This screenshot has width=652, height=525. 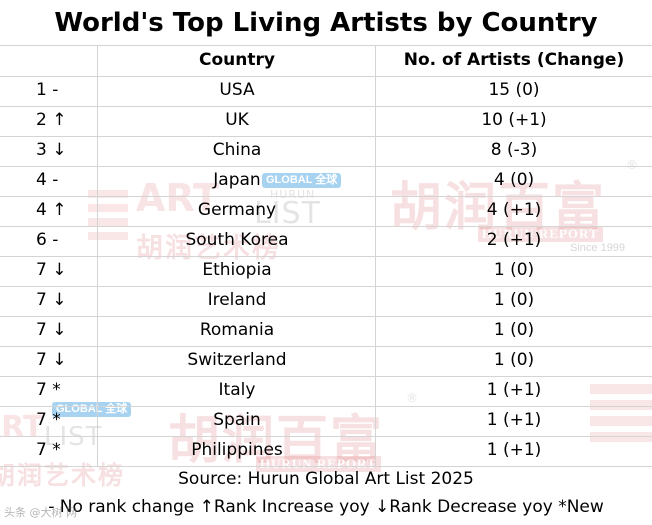 What do you see at coordinates (237, 180) in the screenshot?
I see `country-cell: Japan` at bounding box center [237, 180].